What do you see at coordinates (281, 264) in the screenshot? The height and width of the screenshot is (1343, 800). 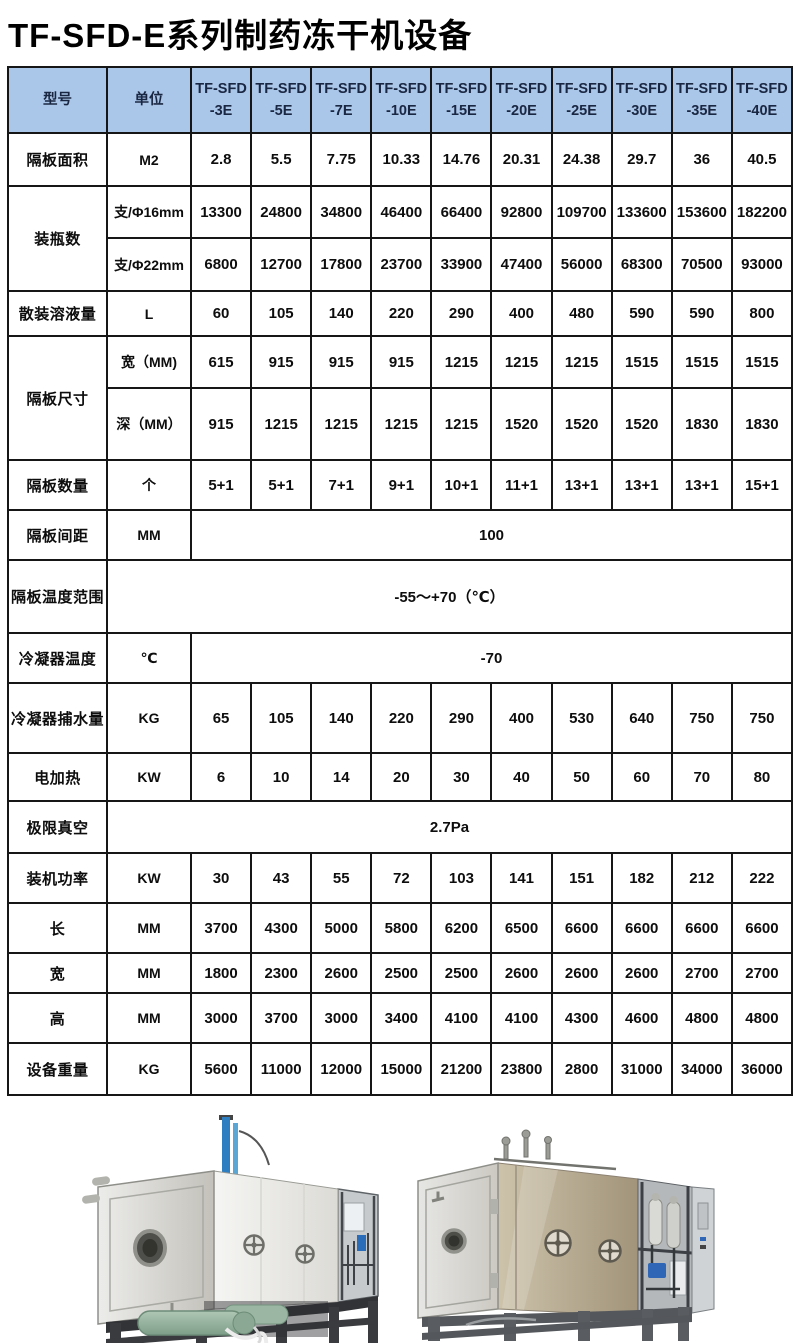 I see `value-cell: 12700` at bounding box center [281, 264].